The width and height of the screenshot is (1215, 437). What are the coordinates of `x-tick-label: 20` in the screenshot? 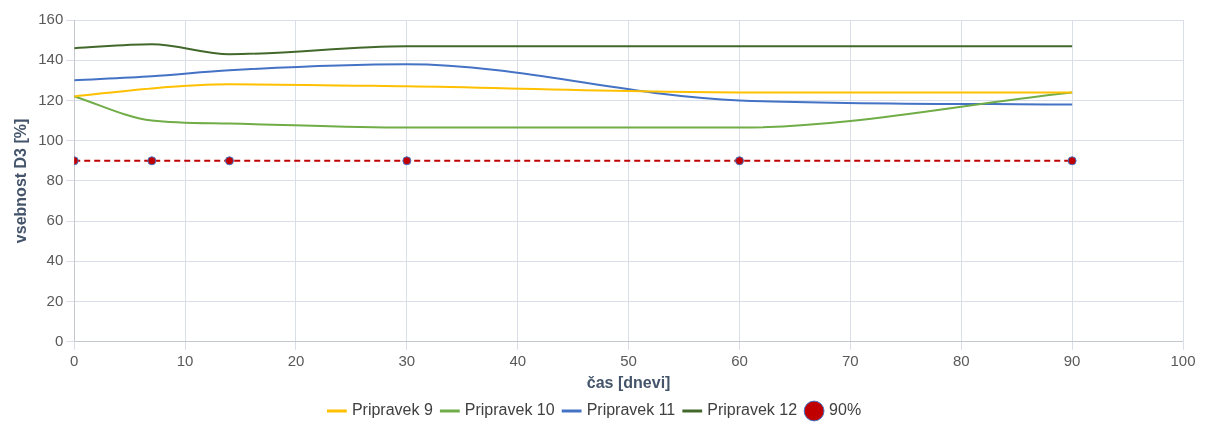 It's located at (296, 360).